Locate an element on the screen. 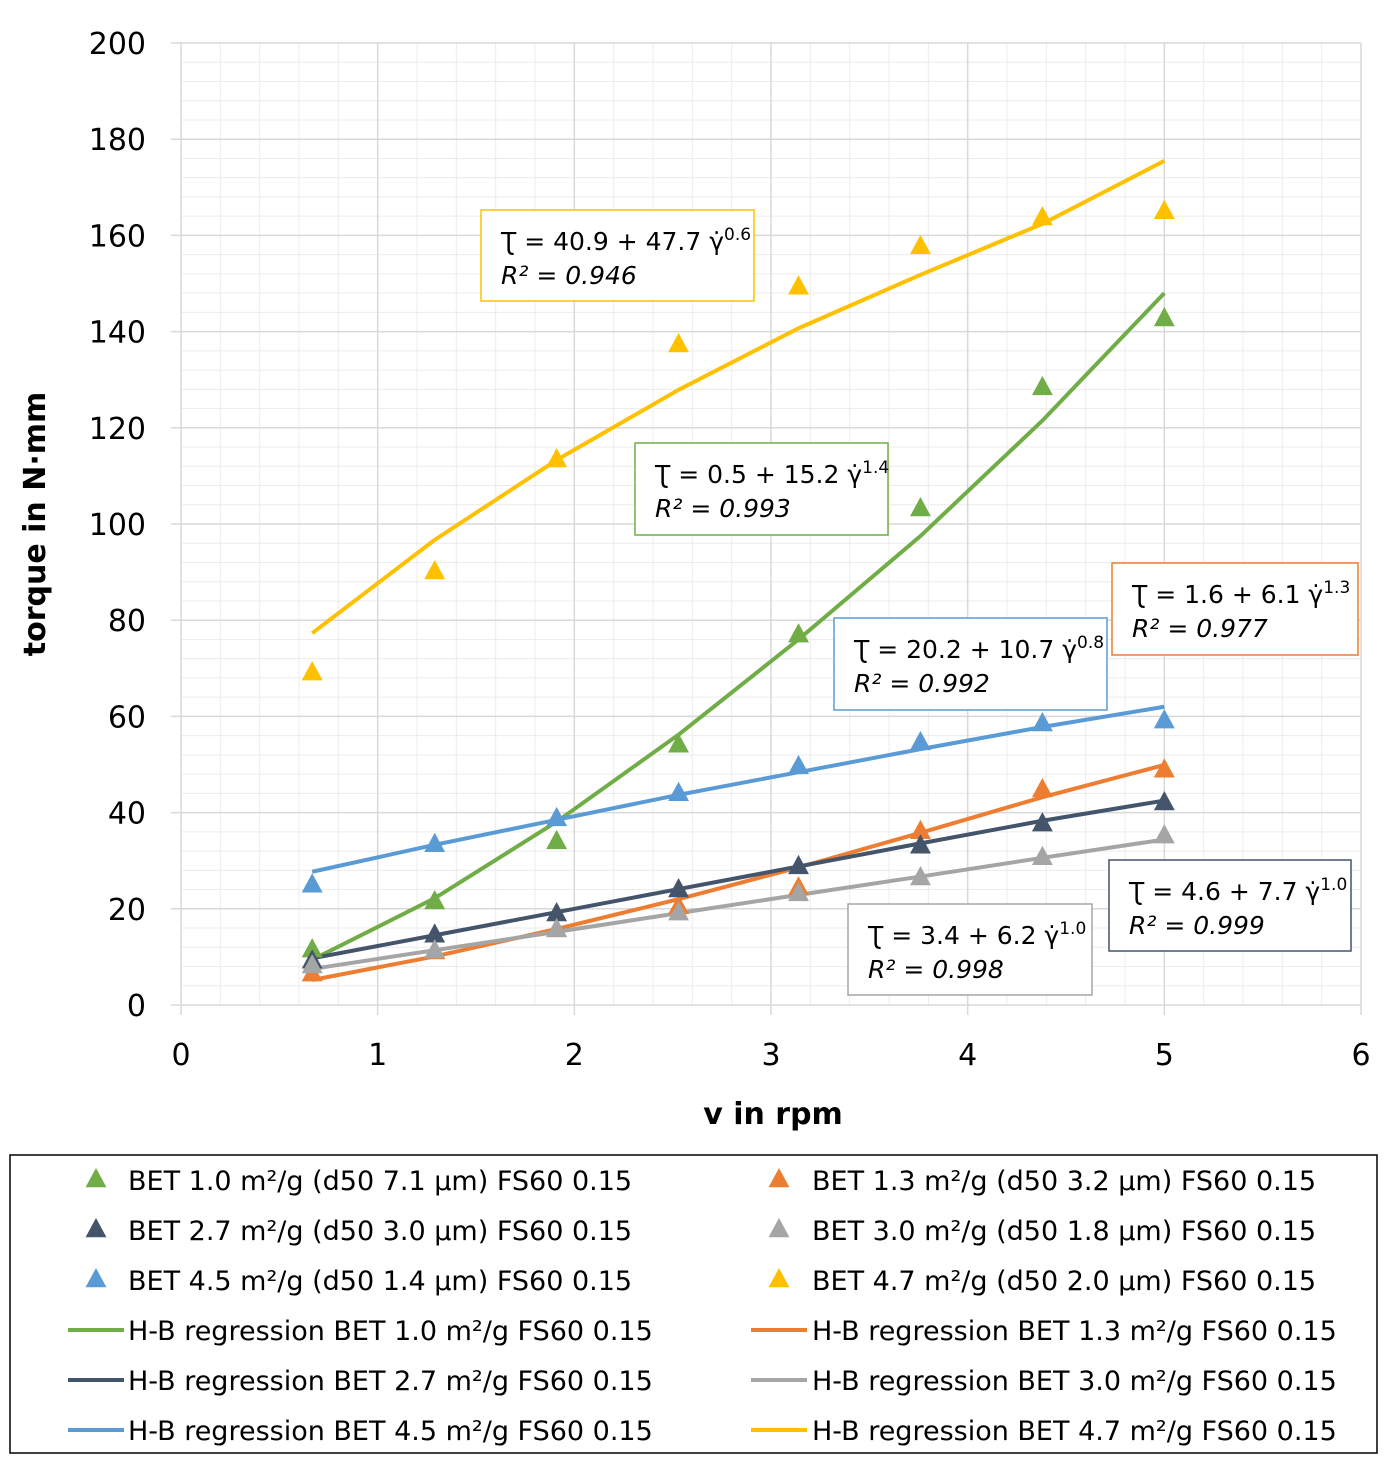 The height and width of the screenshot is (1468, 1386). legend-item: H-B regression BET 2.7 m²/g FS60 0.15 is located at coordinates (360, 1381).